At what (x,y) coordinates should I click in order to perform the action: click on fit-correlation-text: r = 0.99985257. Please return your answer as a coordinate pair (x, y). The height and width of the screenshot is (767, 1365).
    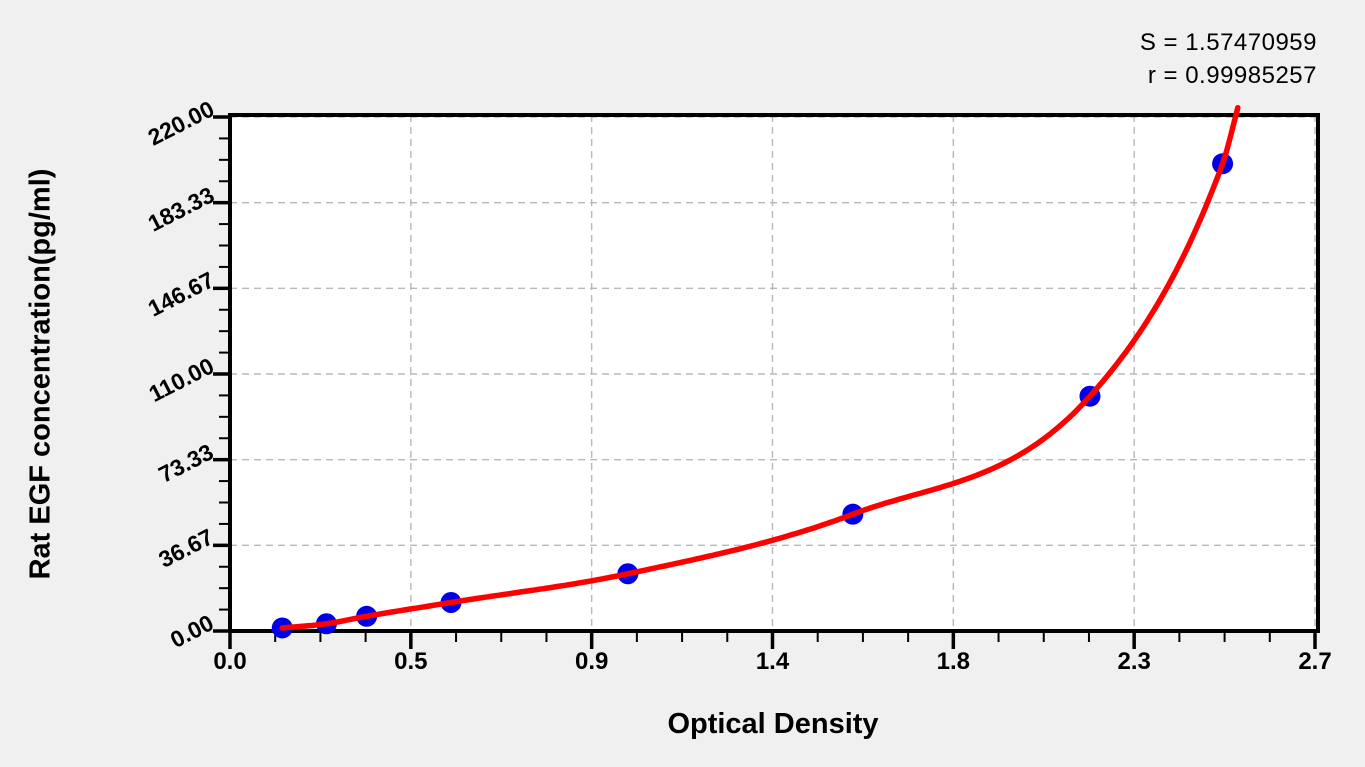
    Looking at the image, I should click on (1232, 75).